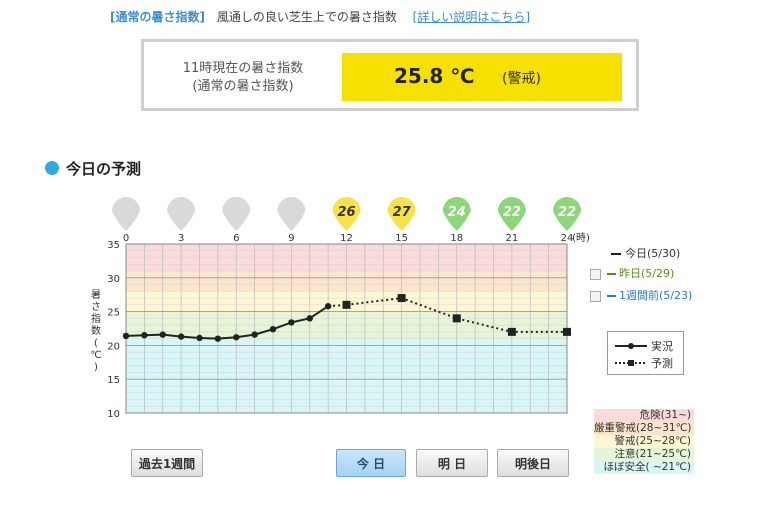  Describe the element at coordinates (346, 238) in the screenshot. I see `x-tick-label: 12` at that location.